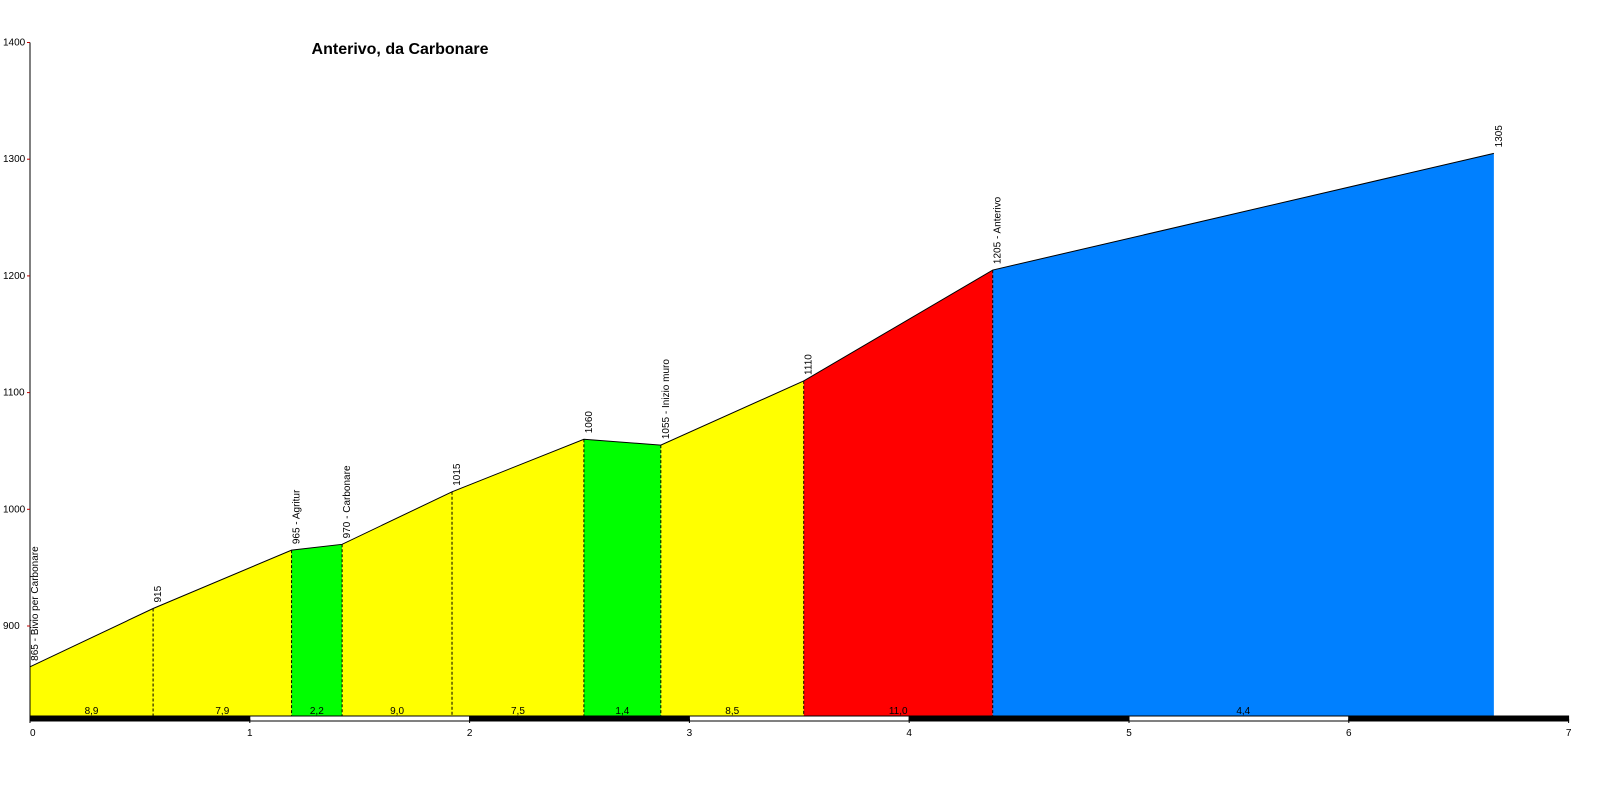 Image resolution: width=1599 pixels, height=801 pixels. Describe the element at coordinates (668, 711) in the screenshot. I see `gradient-labels: 8,9 7,9 2,2 9,0 7,5 1,4 8,5 11,0 4,4` at that location.